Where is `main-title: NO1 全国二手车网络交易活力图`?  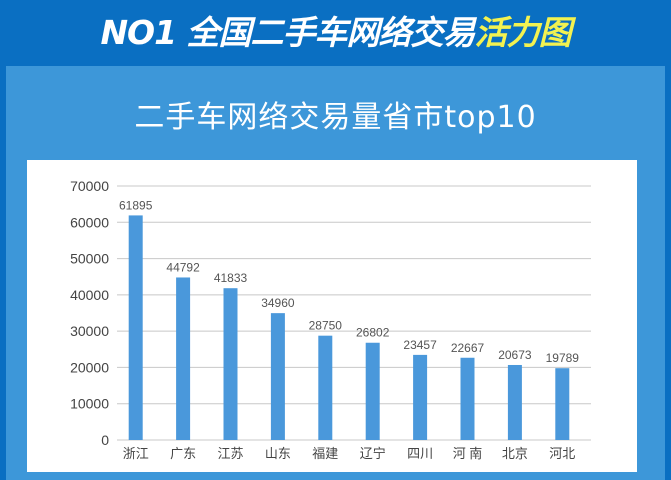
main-title: NO1 全国二手车网络交易活力图 is located at coordinates (335, 30).